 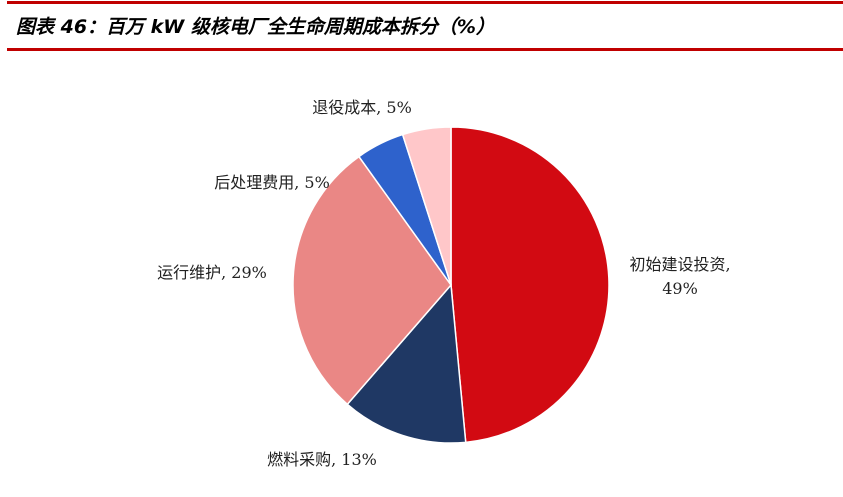 I want to click on slice-label: 退役成本, 5%, so click(x=362, y=107).